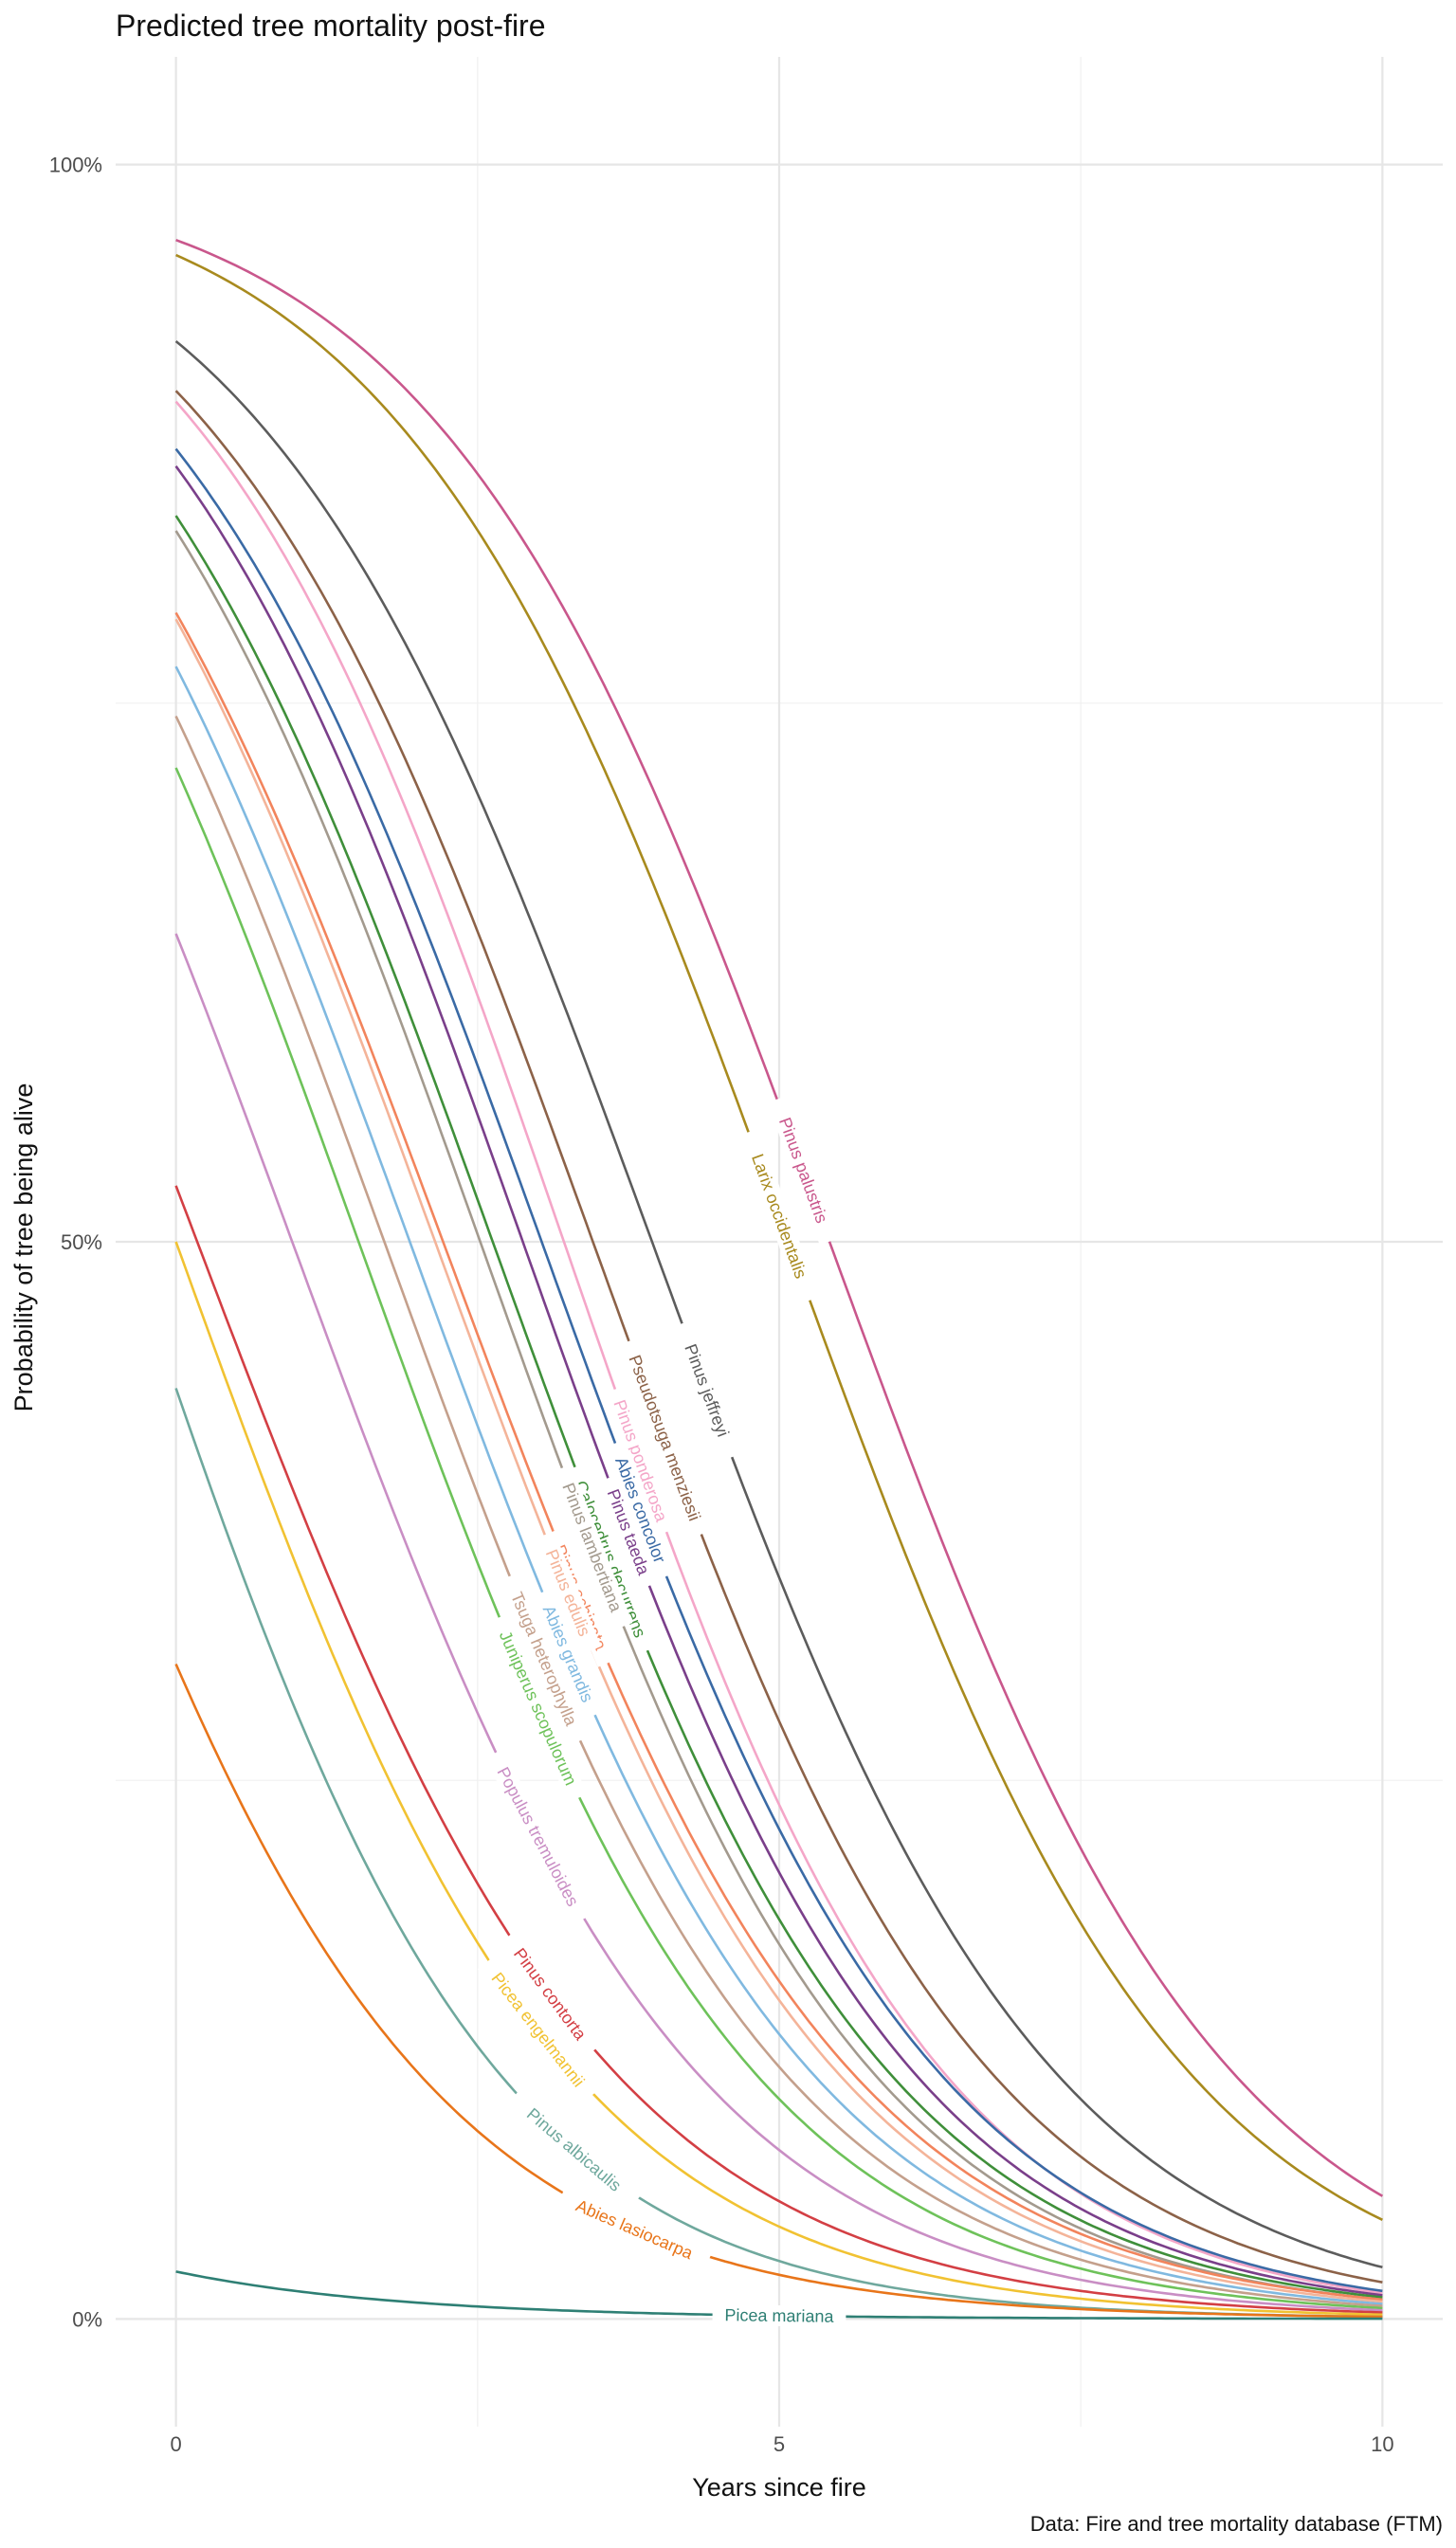 Image resolution: width=1456 pixels, height=2548 pixels. I want to click on series-label-pinus-albicaulis: Pinus albicaulis, so click(574, 2149).